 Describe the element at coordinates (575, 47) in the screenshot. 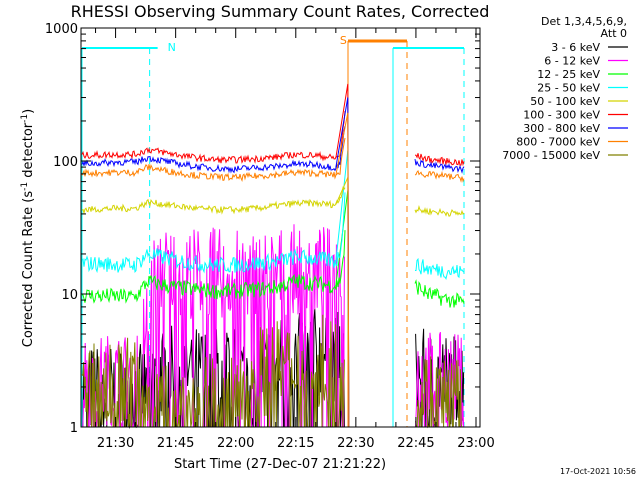

I see `legend-label-0: 3 - 6 keV` at that location.